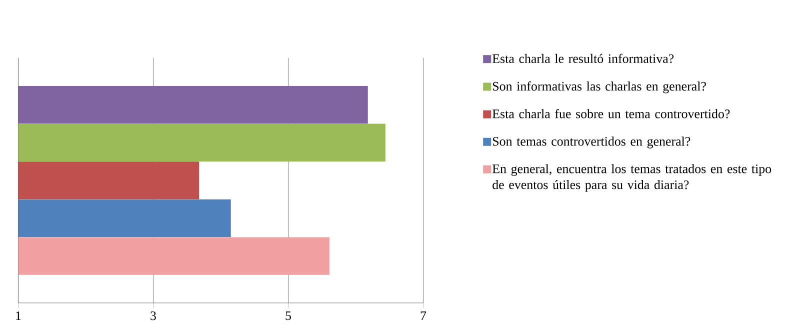 The height and width of the screenshot is (326, 797). Describe the element at coordinates (611, 113) in the screenshot. I see `legend-label: Esta charla fue sobre un tema controvertido?` at that location.